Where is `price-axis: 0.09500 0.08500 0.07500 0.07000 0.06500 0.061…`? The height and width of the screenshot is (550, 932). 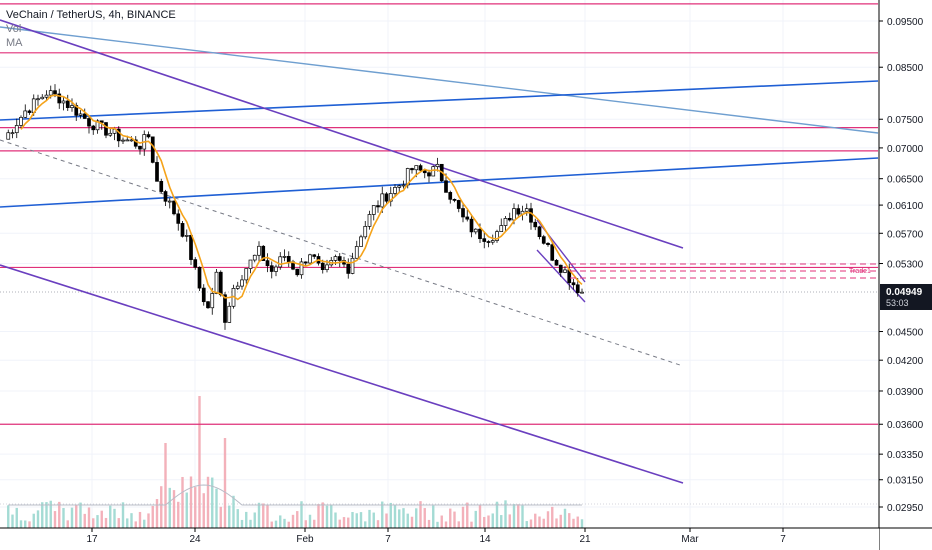 price-axis: 0.09500 0.08500 0.07500 0.07000 0.06500 0.061… is located at coordinates (905, 275).